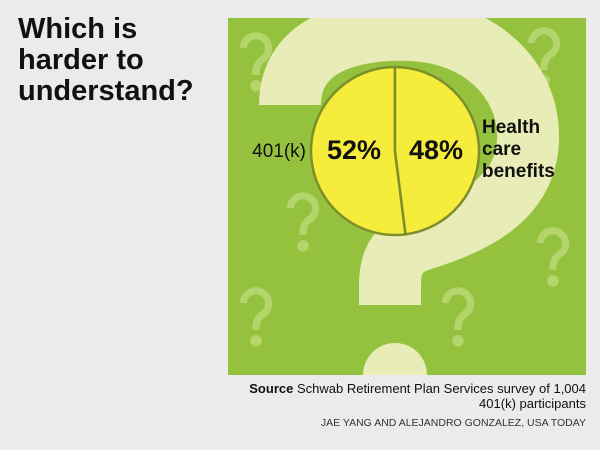 Image resolution: width=600 pixels, height=450 pixels. What do you see at coordinates (106, 60) in the screenshot?
I see `chart-title: Which is harder to understand?` at bounding box center [106, 60].